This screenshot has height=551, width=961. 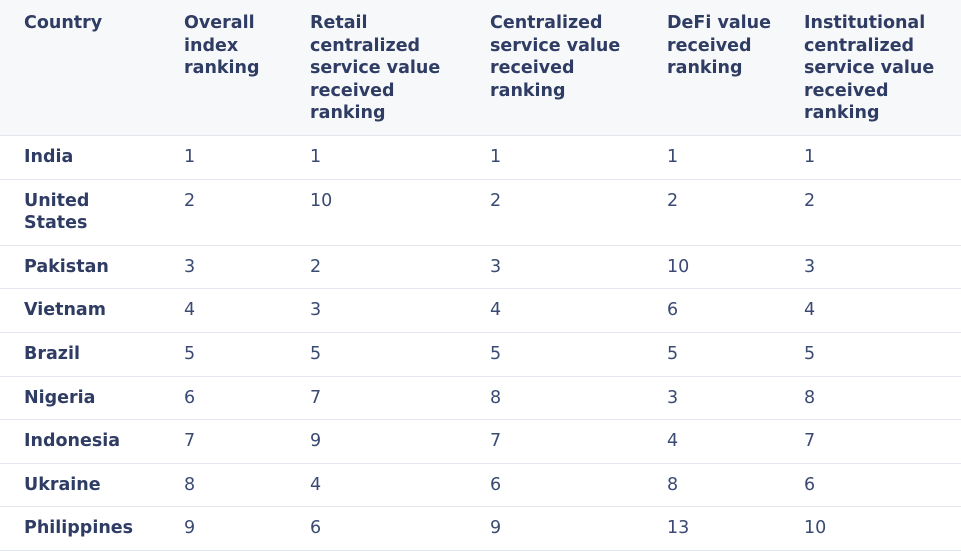 I want to click on overall-cell: 4, so click(x=229, y=310).